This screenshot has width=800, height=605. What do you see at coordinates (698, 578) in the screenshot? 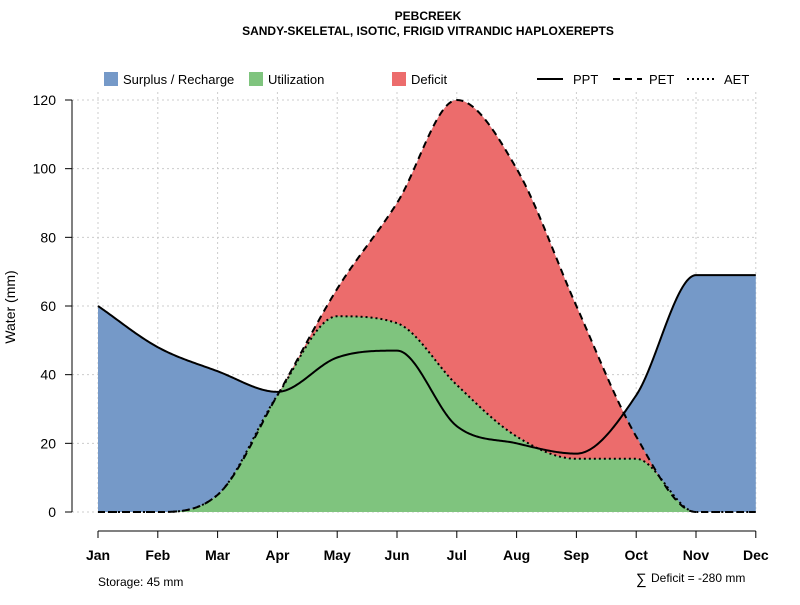
I see `deficit-note: Deficit = -280 mm` at bounding box center [698, 578].